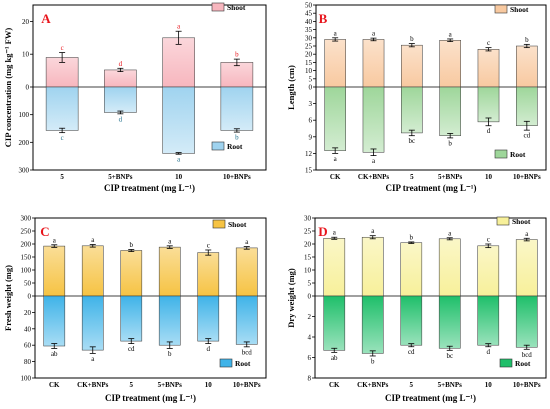  Describe the element at coordinates (323, 18) in the screenshot. I see `panel-letter: B` at that location.